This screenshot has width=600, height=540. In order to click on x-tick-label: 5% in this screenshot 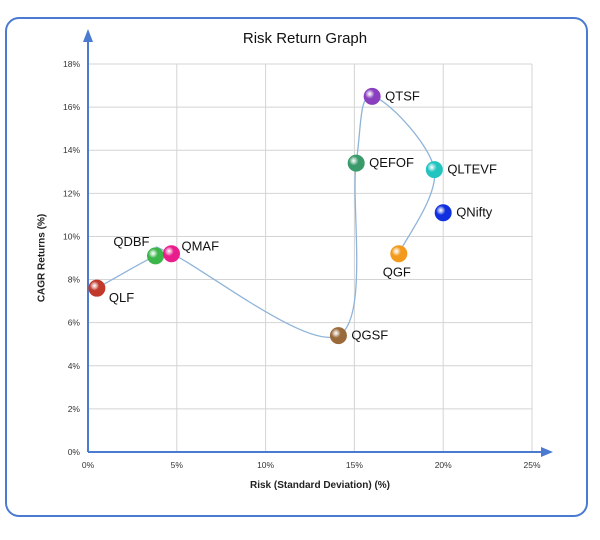, I will do `click(177, 465)`.